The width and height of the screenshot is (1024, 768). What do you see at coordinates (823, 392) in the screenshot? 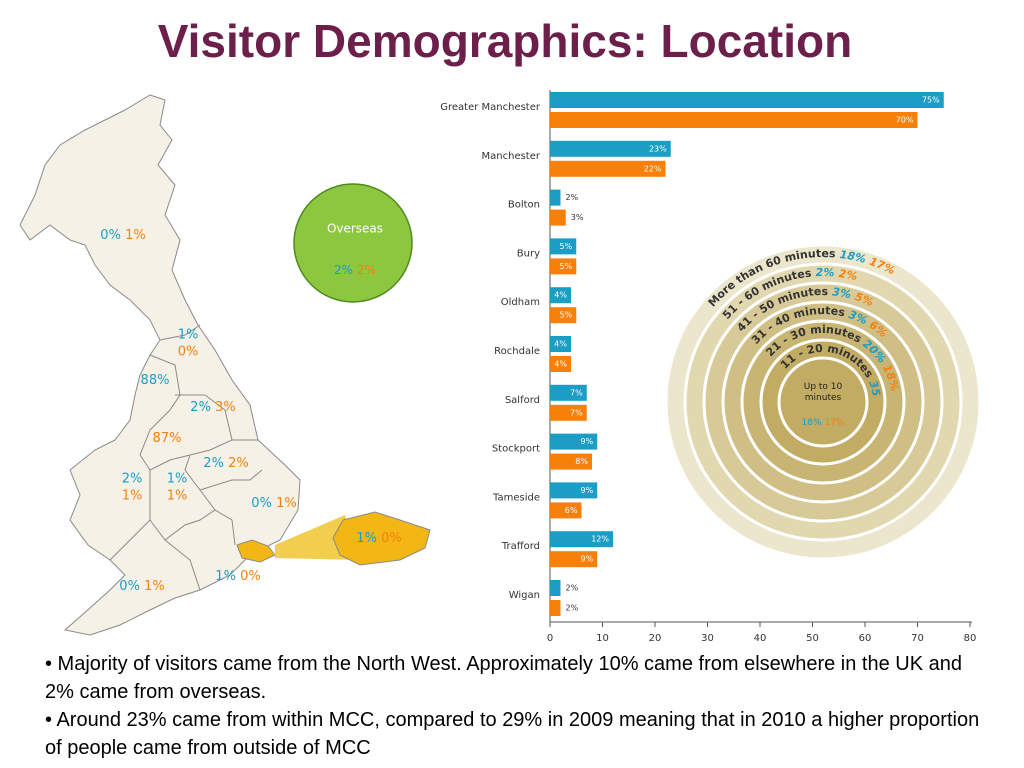
I see `center-label: Up to 10 minutes` at bounding box center [823, 392].